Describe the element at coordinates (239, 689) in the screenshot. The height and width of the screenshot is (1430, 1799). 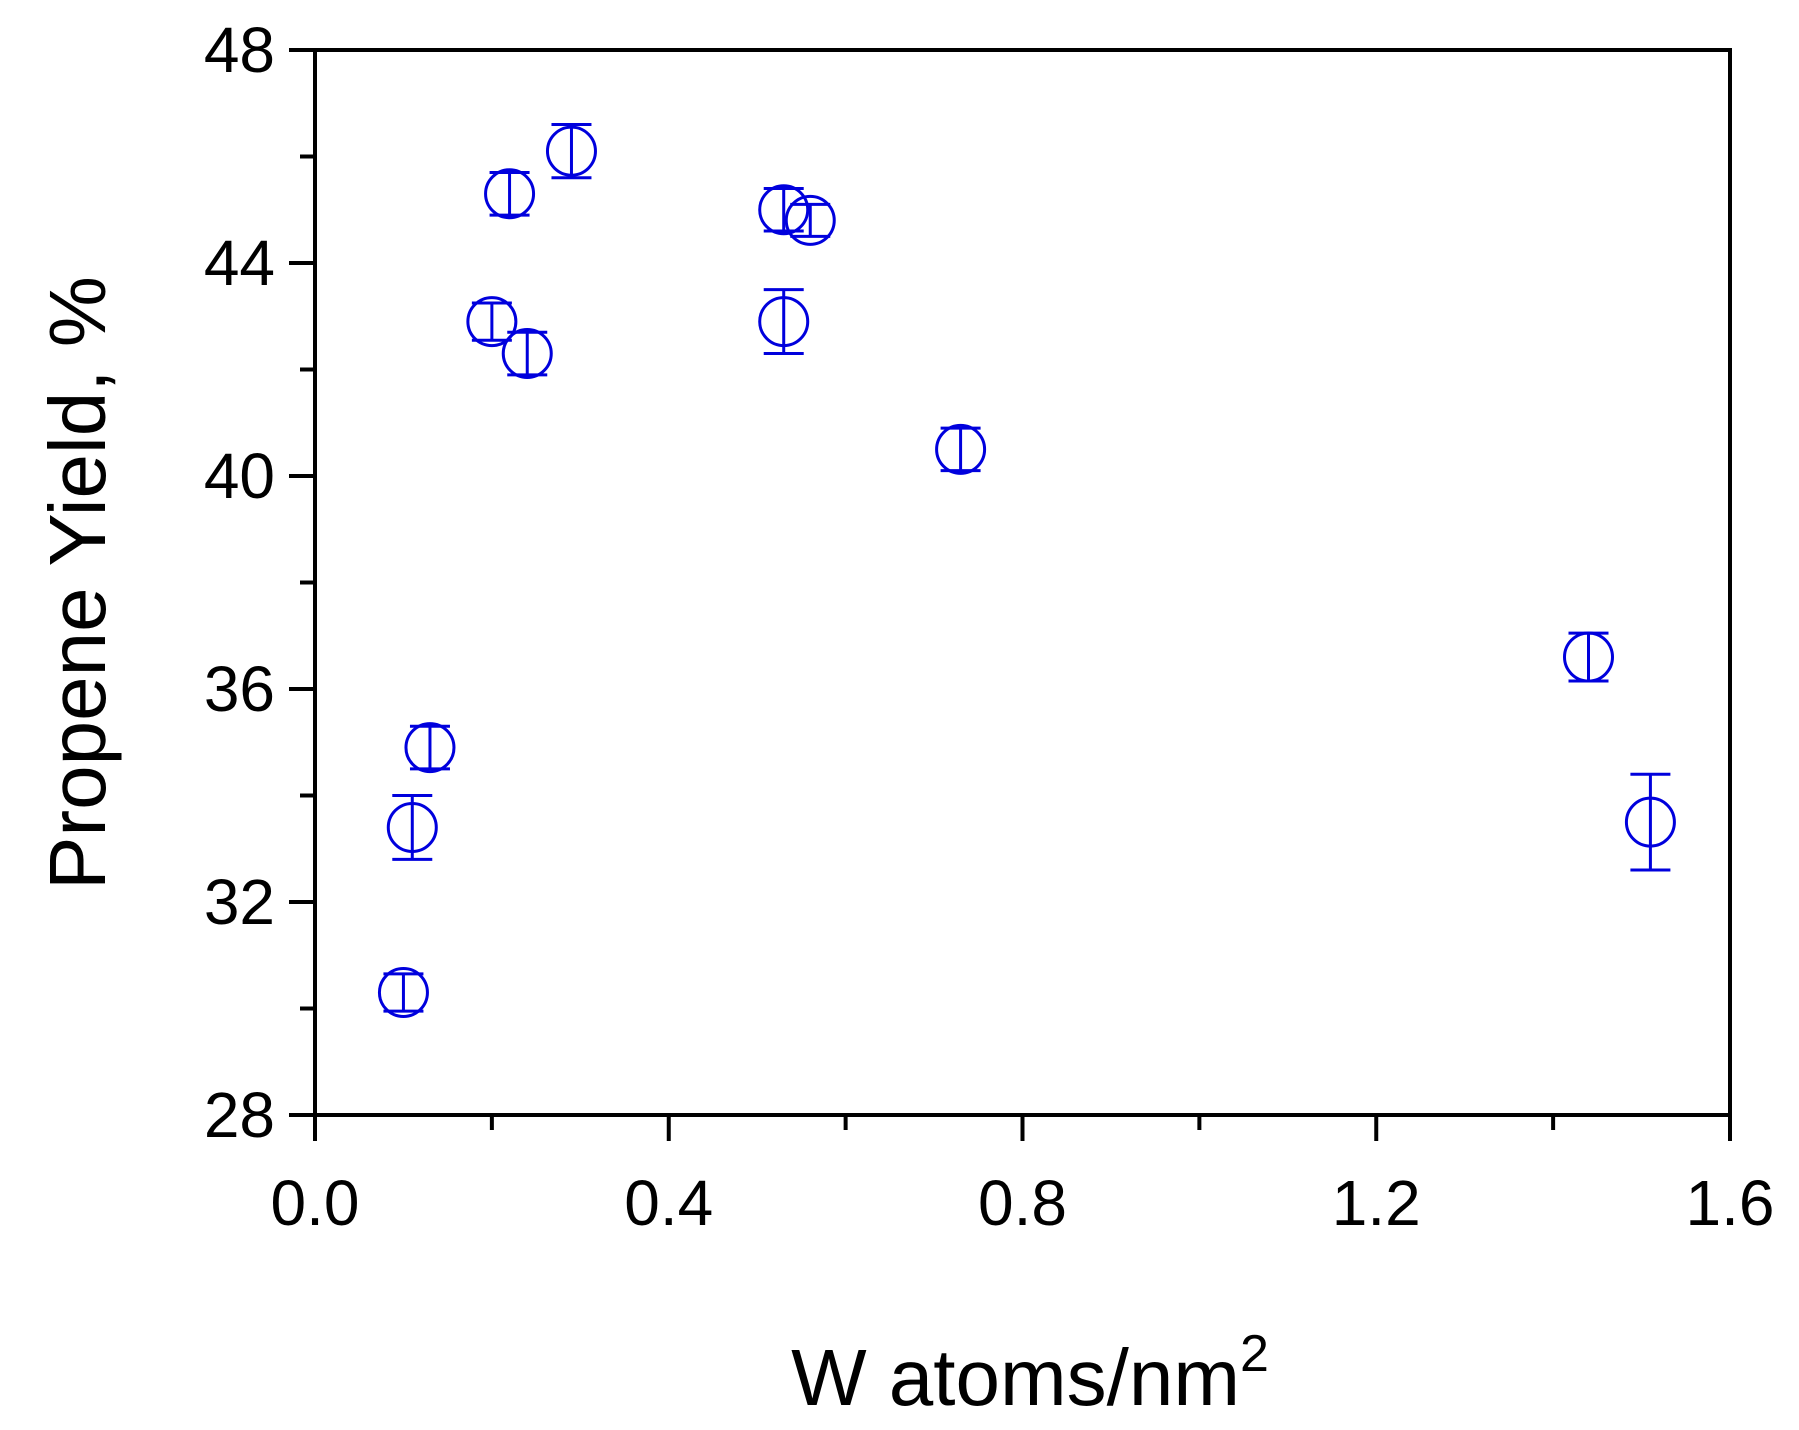
I see `y-tick-label: 36` at that location.